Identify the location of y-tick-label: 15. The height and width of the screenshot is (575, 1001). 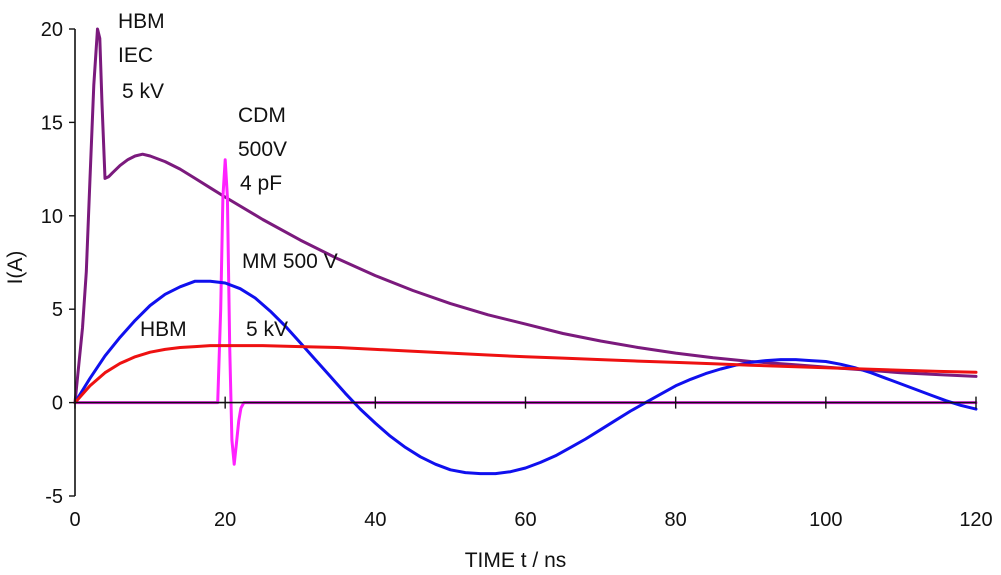
(52, 123).